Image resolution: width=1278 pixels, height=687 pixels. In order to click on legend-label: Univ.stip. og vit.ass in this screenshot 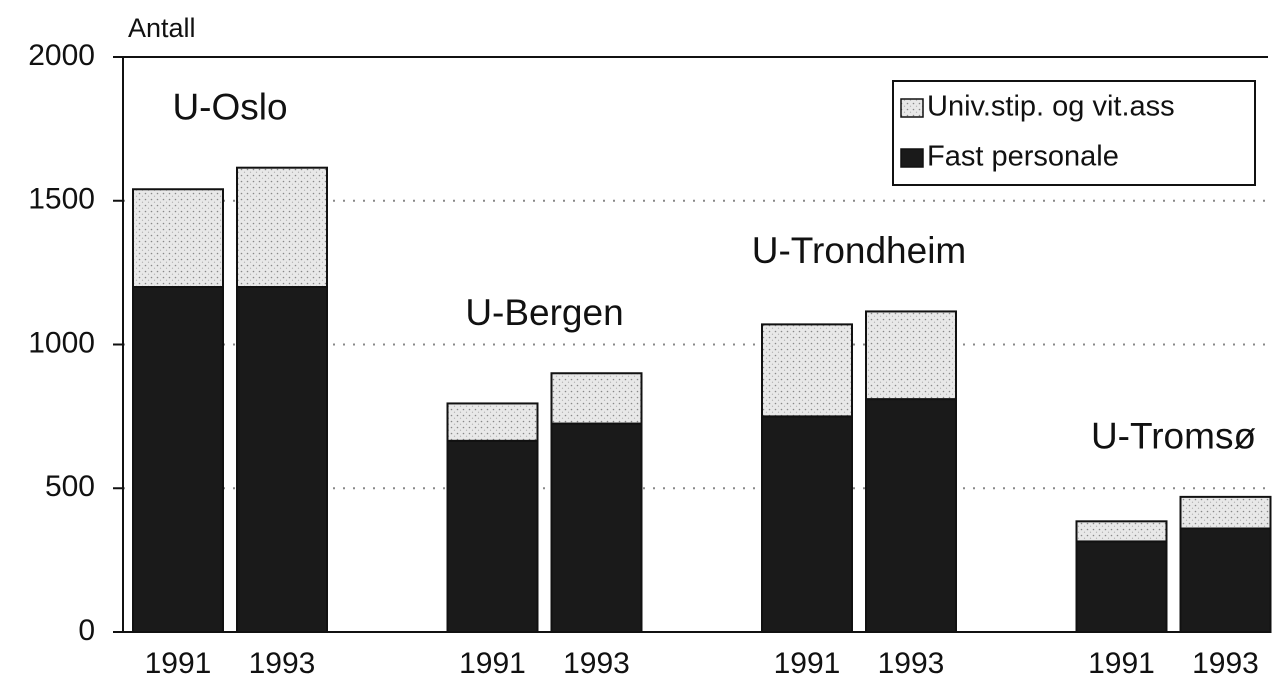, I will do `click(1051, 107)`.